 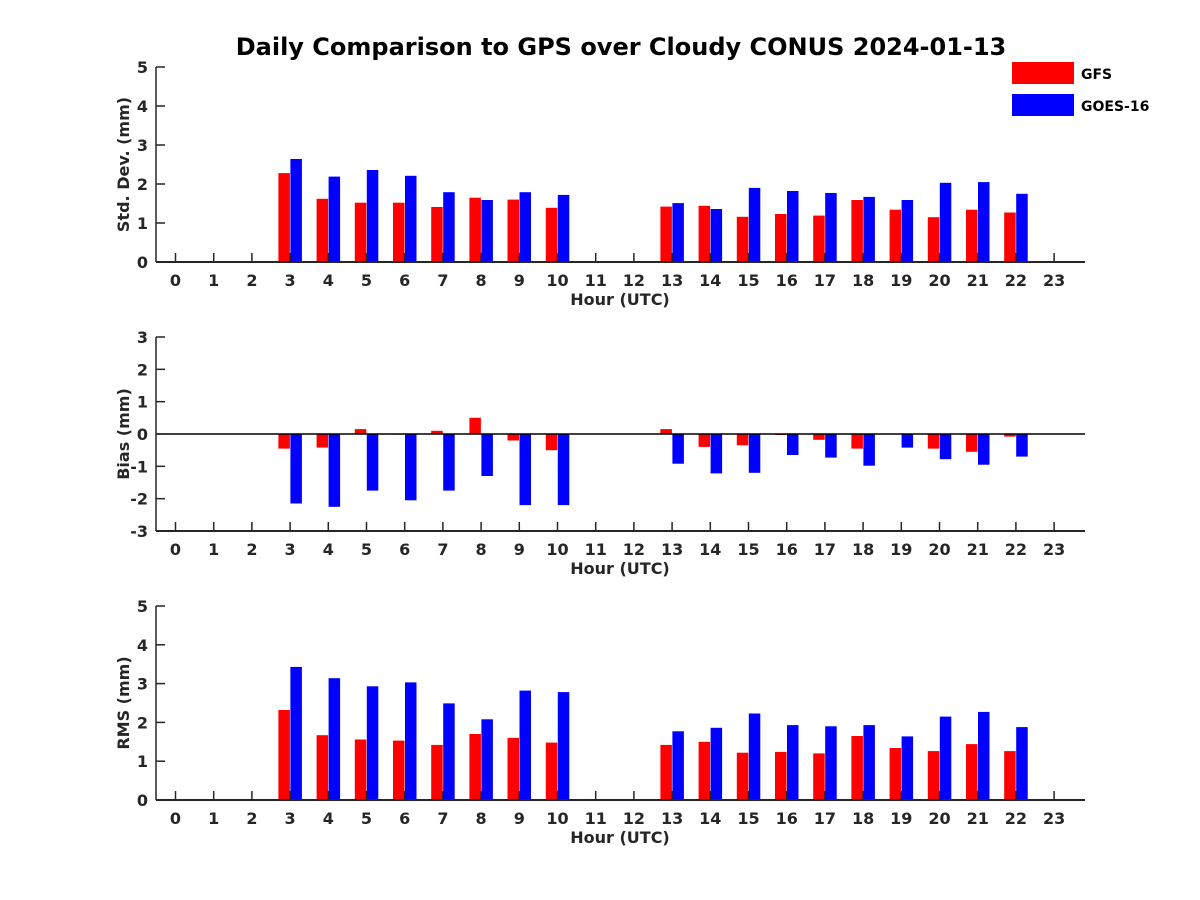 What do you see at coordinates (123, 164) in the screenshot?
I see `y-axis-label: Std. Dev. (mm)` at bounding box center [123, 164].